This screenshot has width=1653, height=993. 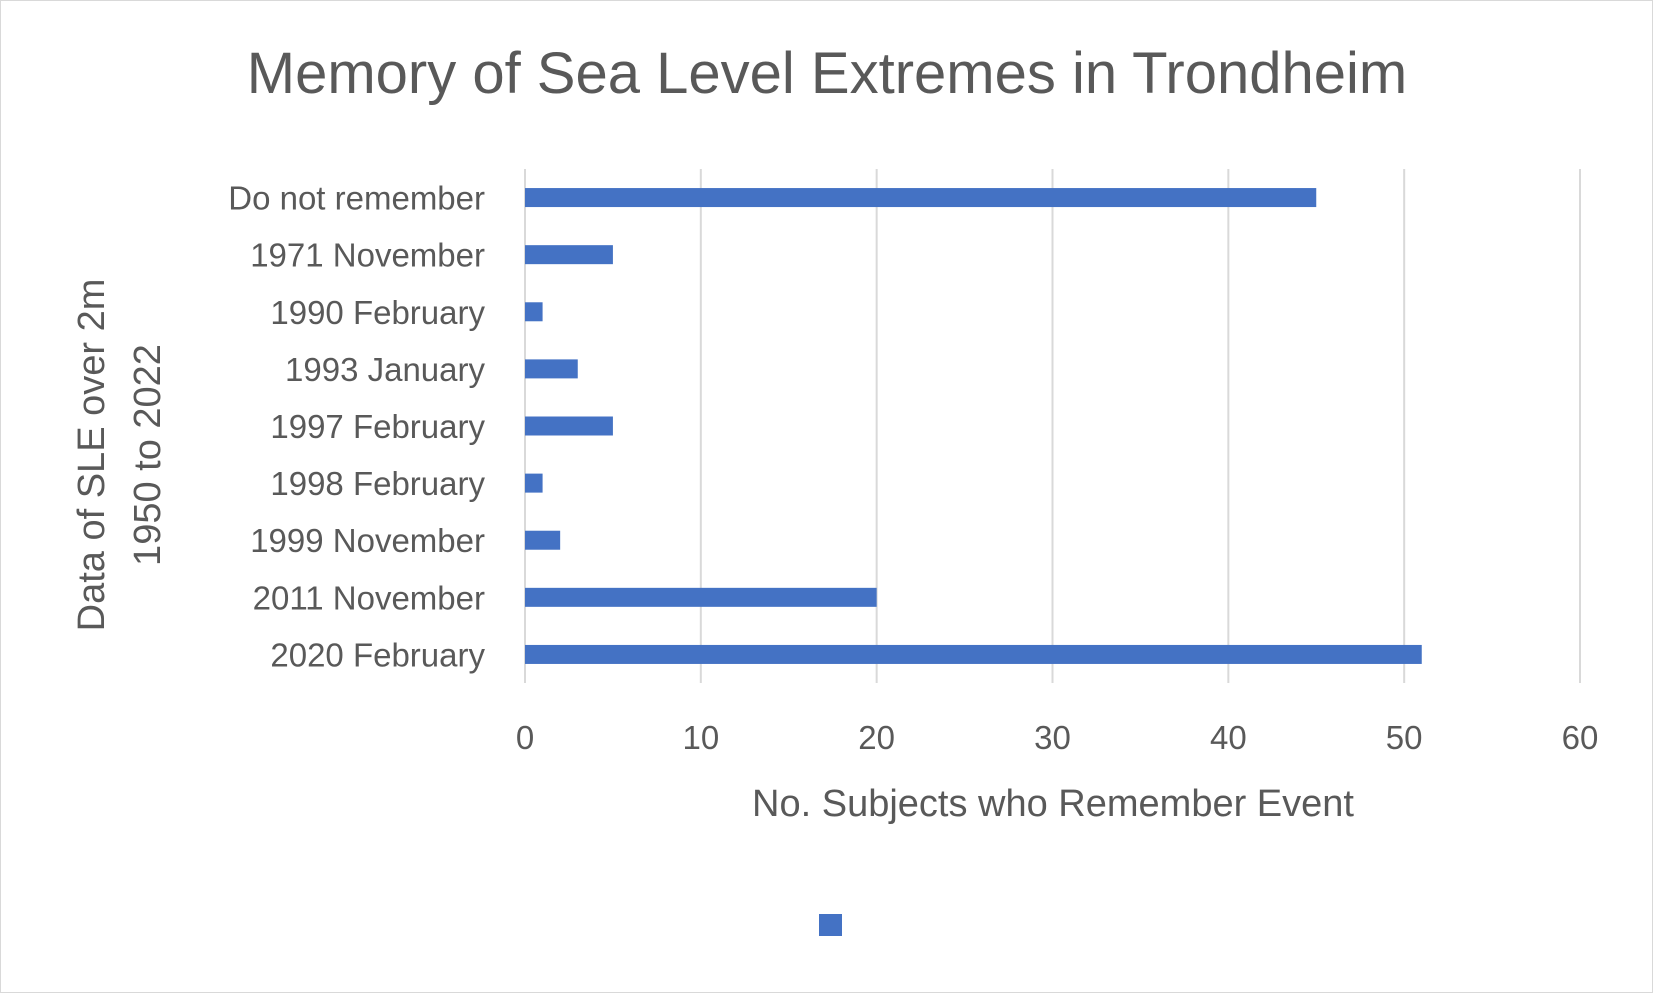 What do you see at coordinates (700, 737) in the screenshot?
I see `x-tick-label: 10` at bounding box center [700, 737].